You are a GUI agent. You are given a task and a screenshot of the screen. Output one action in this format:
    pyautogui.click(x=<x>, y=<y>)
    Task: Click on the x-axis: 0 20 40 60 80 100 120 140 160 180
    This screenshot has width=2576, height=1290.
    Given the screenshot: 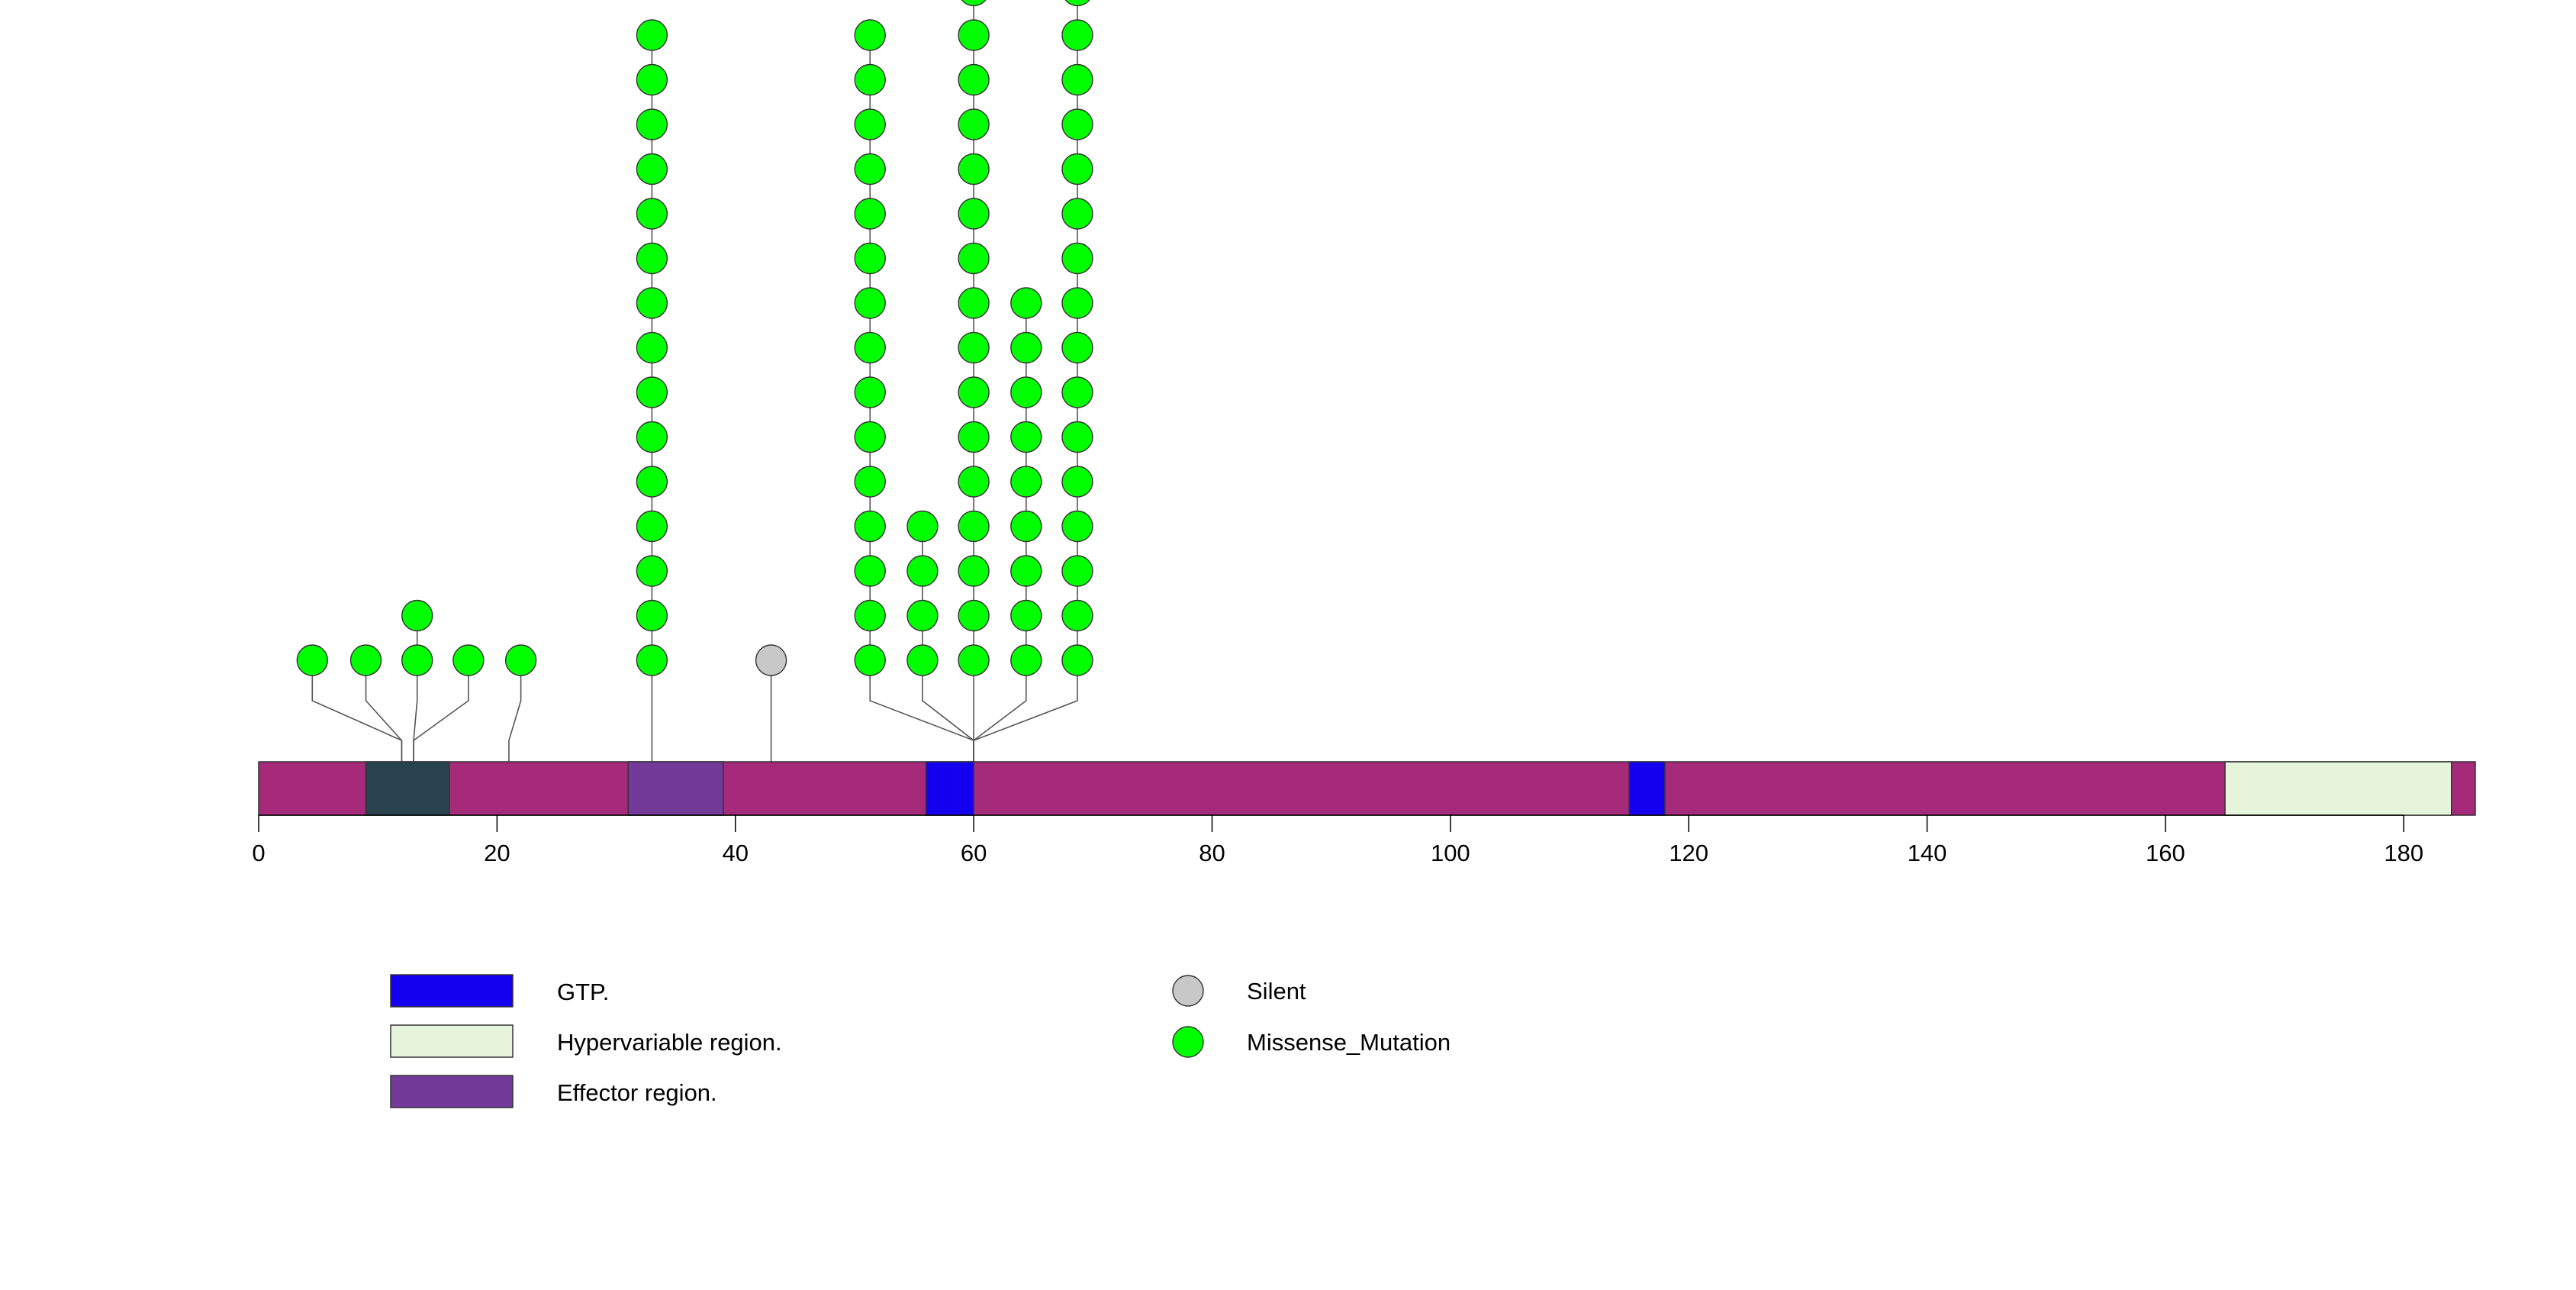 What is the action you would take?
    pyautogui.click(x=1337, y=840)
    